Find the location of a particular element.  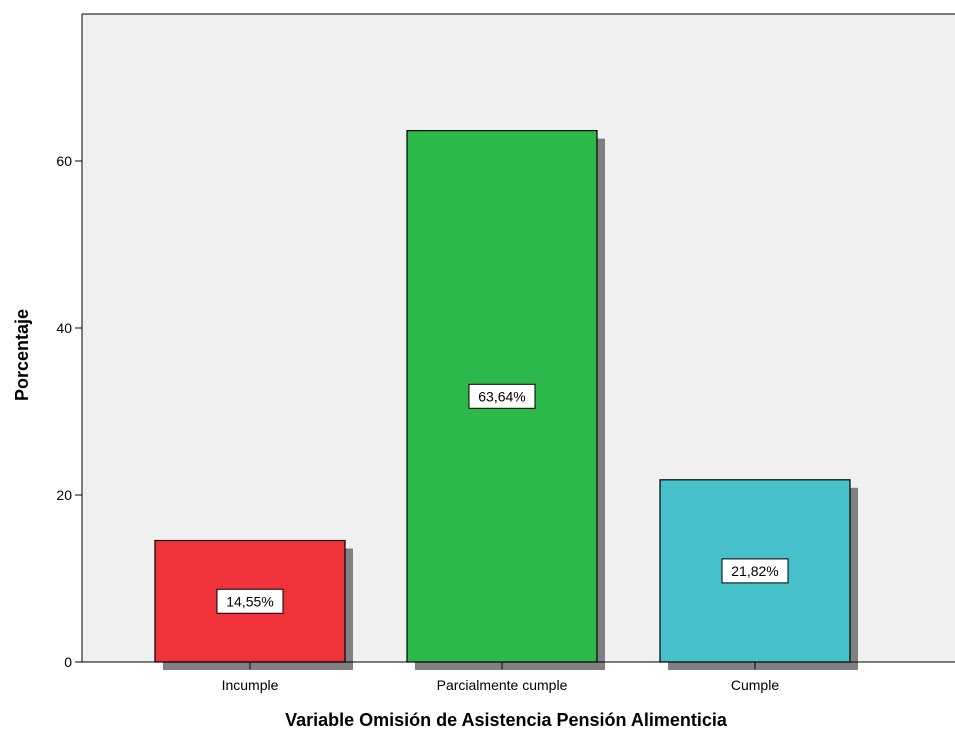

y-tick-label: 40 is located at coordinates (64, 328).